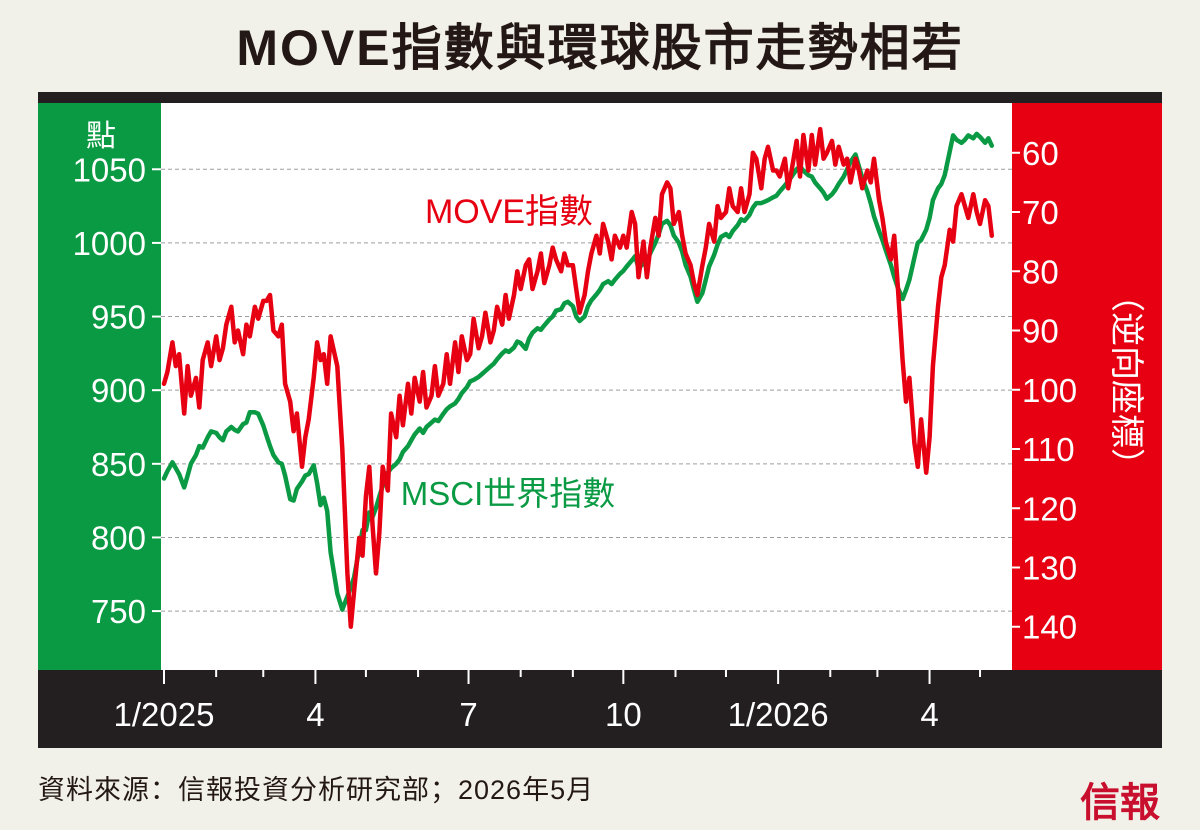 This screenshot has height=830, width=1200. Describe the element at coordinates (623, 714) in the screenshot. I see `x-tick-label: 10` at that location.